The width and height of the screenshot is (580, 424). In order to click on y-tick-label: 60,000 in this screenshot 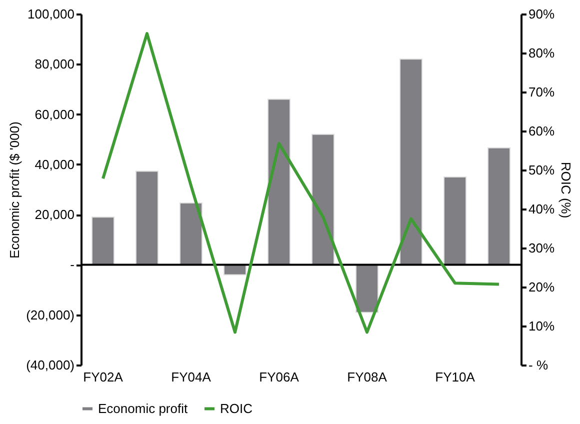, I will do `click(54, 114)`.